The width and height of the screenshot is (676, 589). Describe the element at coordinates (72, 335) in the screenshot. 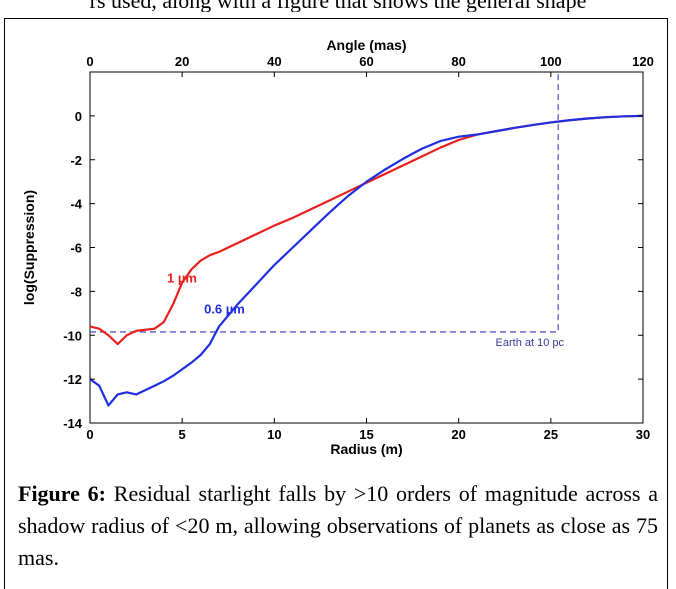

I see `y-tick-label: -10` at that location.